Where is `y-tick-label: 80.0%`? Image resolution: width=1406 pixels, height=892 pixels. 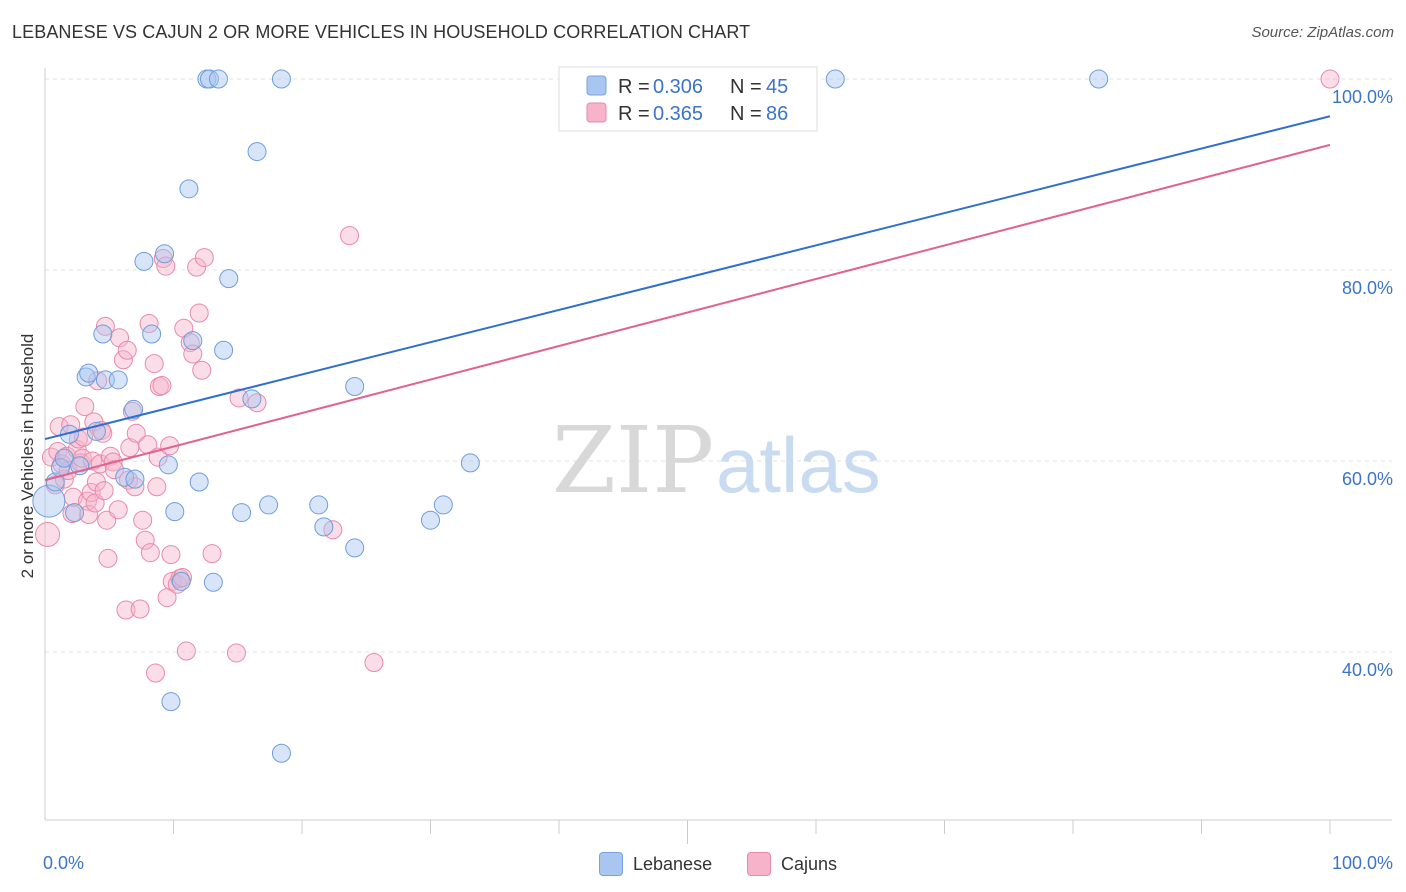 y-tick-label: 80.0% is located at coordinates (1367, 288).